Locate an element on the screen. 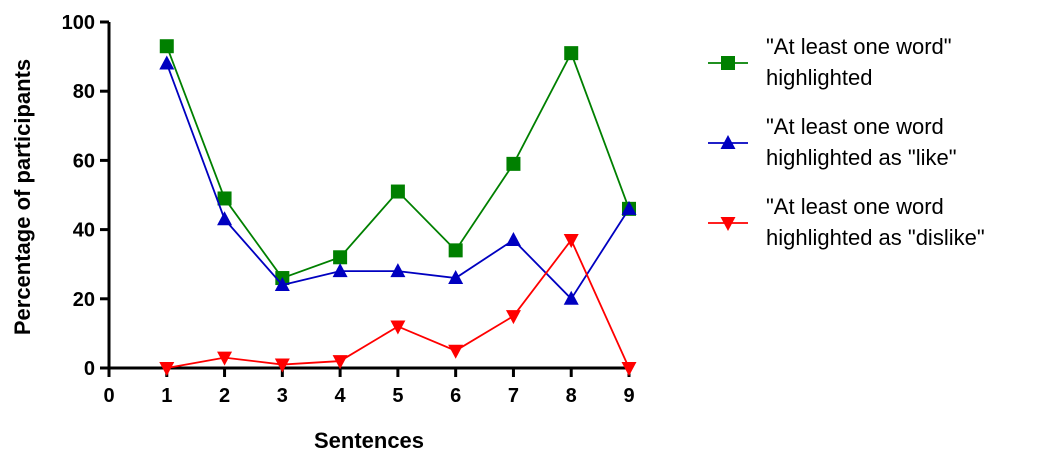 This screenshot has width=1047, height=456. legend-entry-1: "At least one word" highlighted is located at coordinates (830, 62).